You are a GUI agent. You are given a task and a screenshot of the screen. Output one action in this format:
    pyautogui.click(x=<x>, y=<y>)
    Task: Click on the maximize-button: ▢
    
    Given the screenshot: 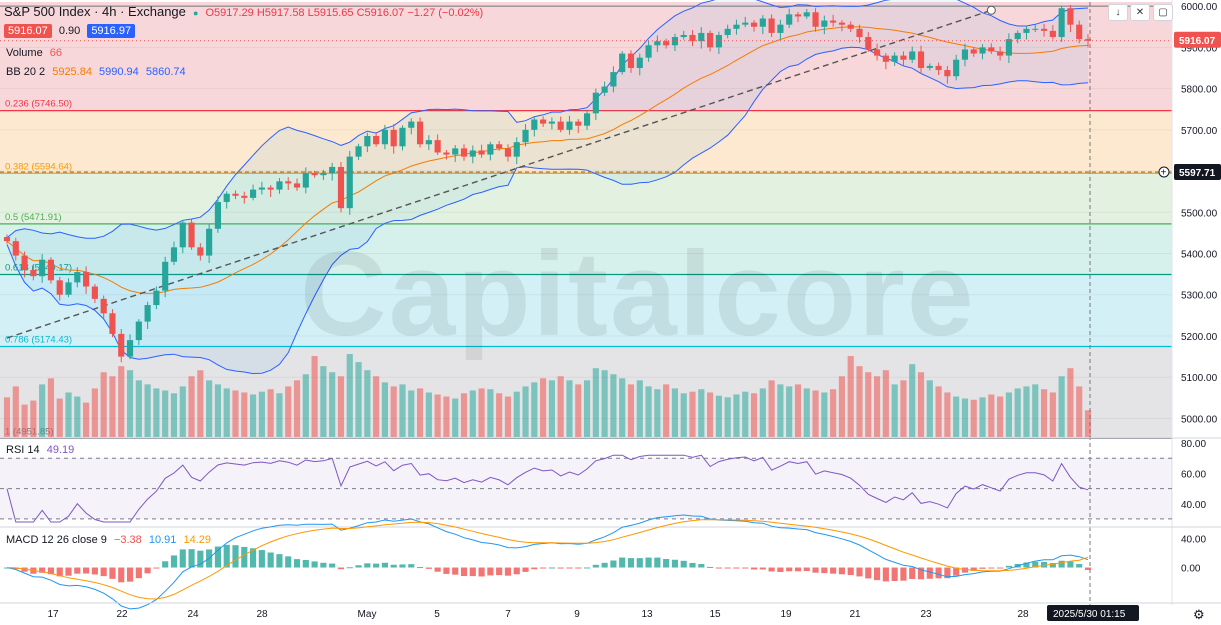 What is the action you would take?
    pyautogui.click(x=1163, y=12)
    